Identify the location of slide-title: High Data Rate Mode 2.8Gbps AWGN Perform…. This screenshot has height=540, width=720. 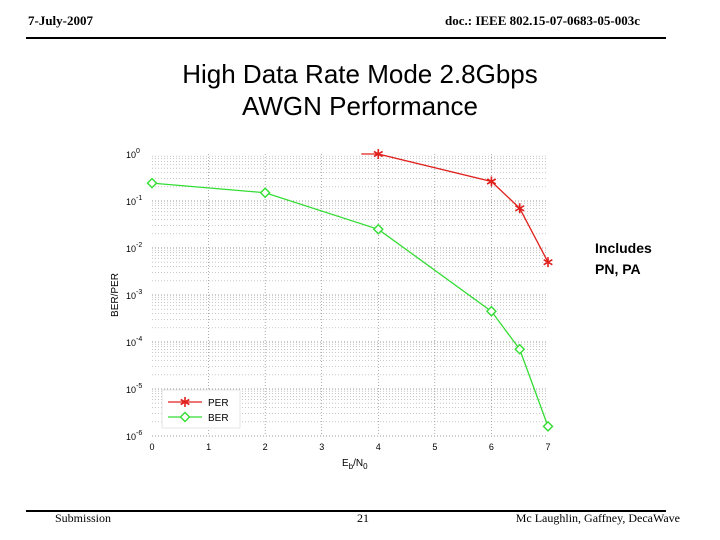
(360, 90).